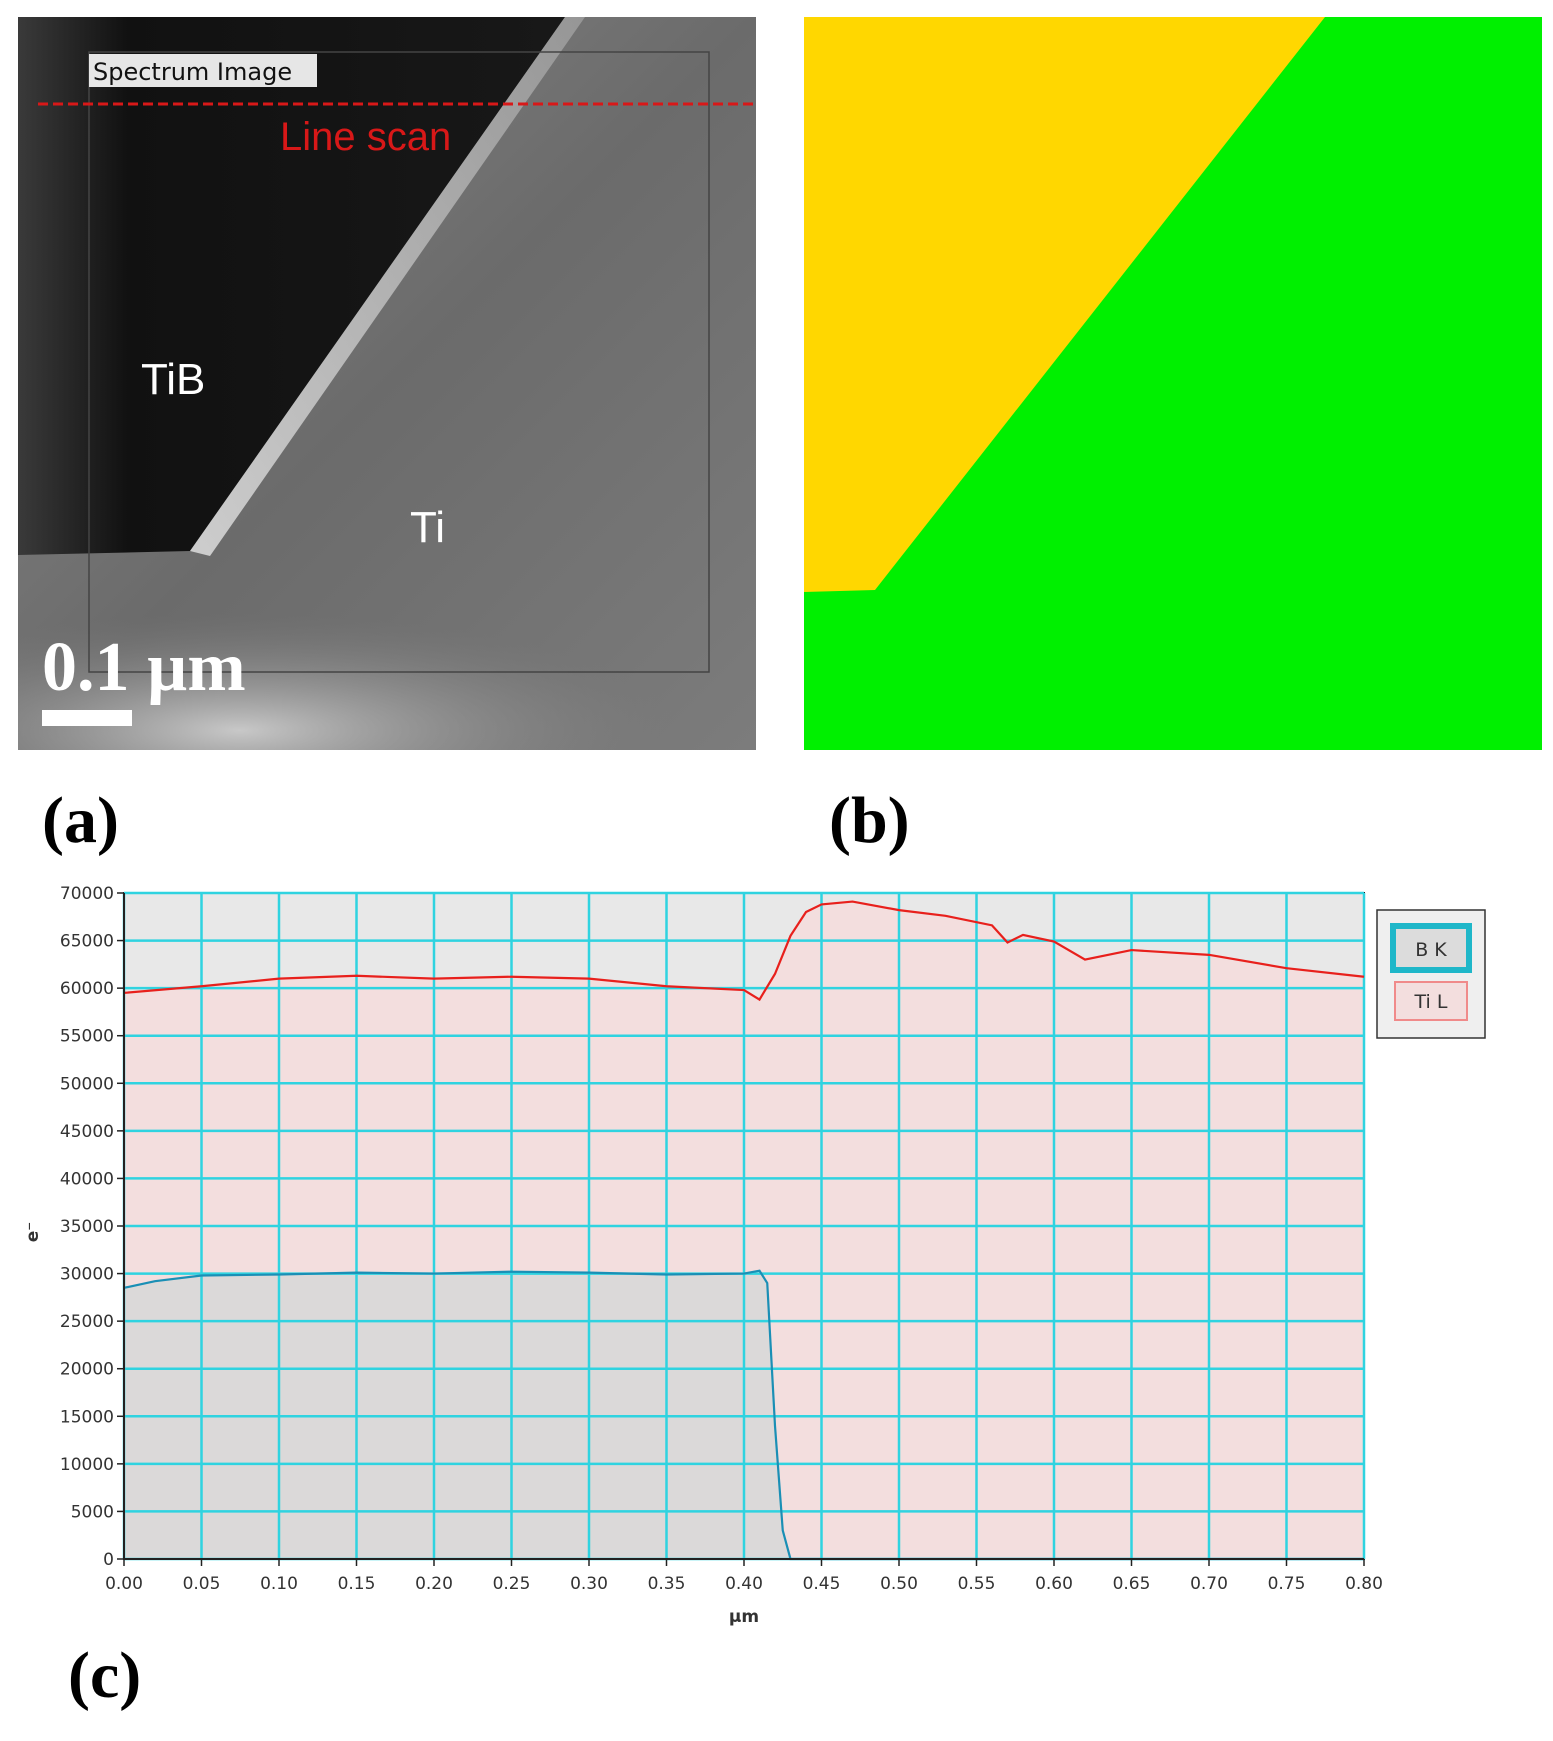 The width and height of the screenshot is (1553, 1741). What do you see at coordinates (87, 1322) in the screenshot?
I see `y-tick-label-5: 25000` at bounding box center [87, 1322].